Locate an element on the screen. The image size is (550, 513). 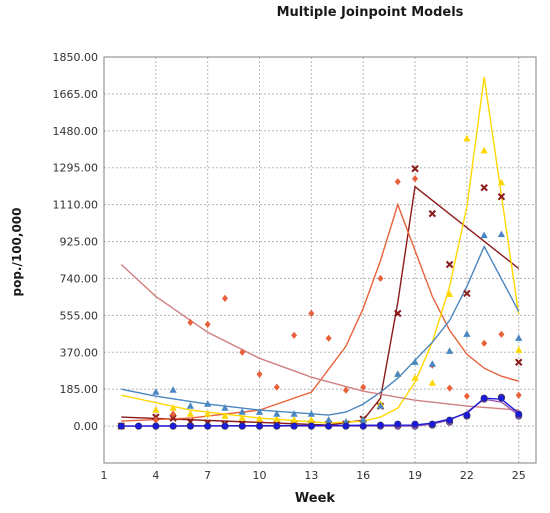
y-tick-label: 1850.00 is located at coordinates (76, 57).